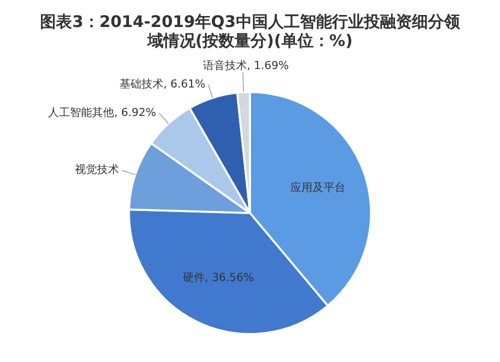  What do you see at coordinates (162, 83) in the screenshot?
I see `slice-label: 基础技术, 6.61%` at bounding box center [162, 83].